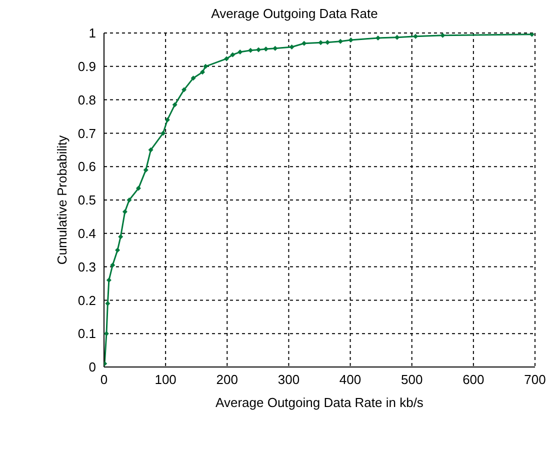 The width and height of the screenshot is (551, 457). Describe the element at coordinates (87, 200) in the screenshot. I see `y-tick-label: 0.5` at that location.